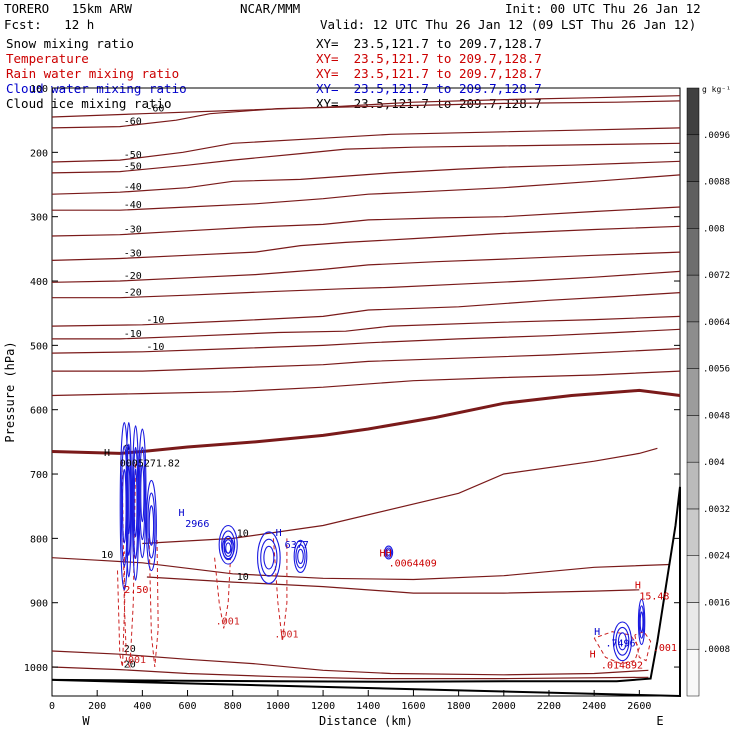 The width and height of the screenshot is (740, 740). I want to click on y-tick-label: 300, so click(39, 218).